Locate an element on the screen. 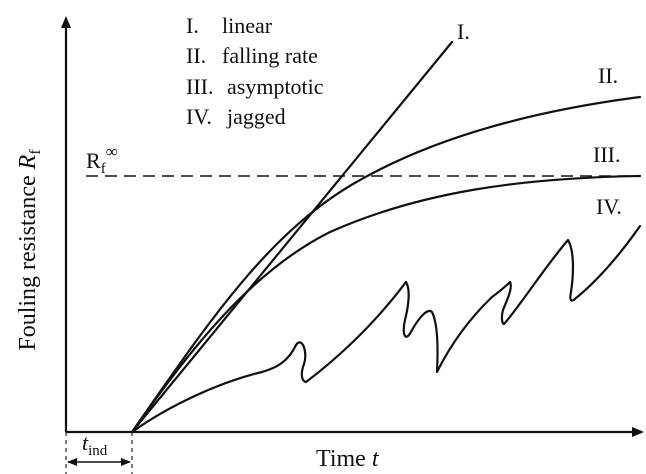 Image resolution: width=646 pixels, height=474 pixels. legend-text-4: jagged is located at coordinates (256, 116).